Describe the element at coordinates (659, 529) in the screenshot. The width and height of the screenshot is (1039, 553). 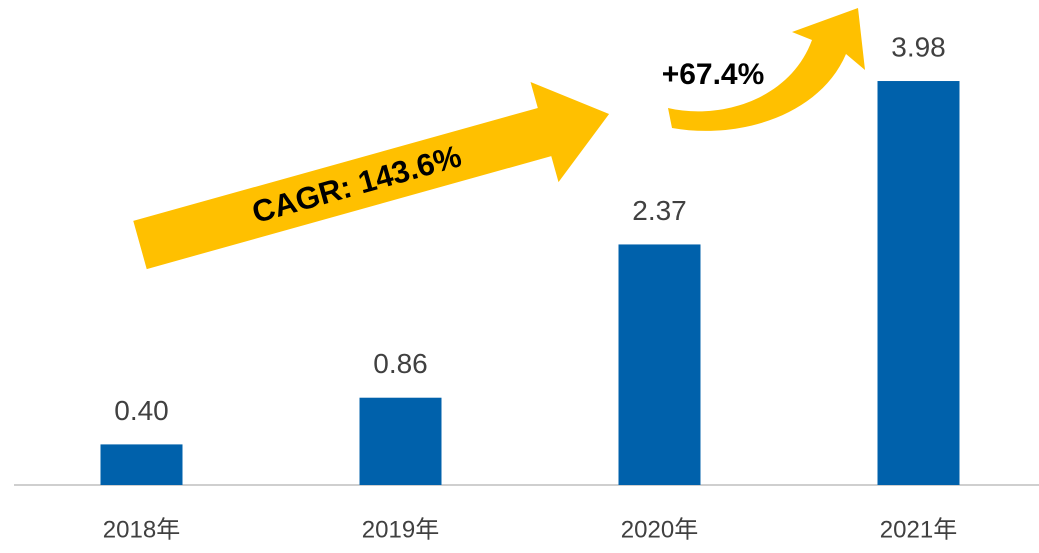
I see `x-tick-label: 2020年` at that location.